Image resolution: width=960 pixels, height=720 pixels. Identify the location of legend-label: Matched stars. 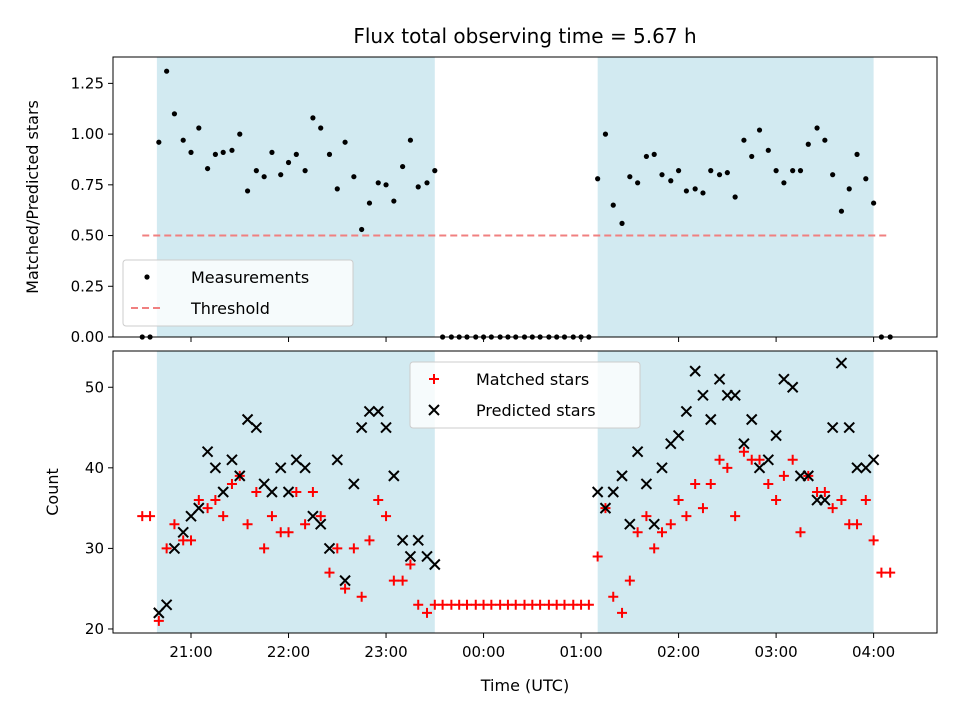
(532, 379).